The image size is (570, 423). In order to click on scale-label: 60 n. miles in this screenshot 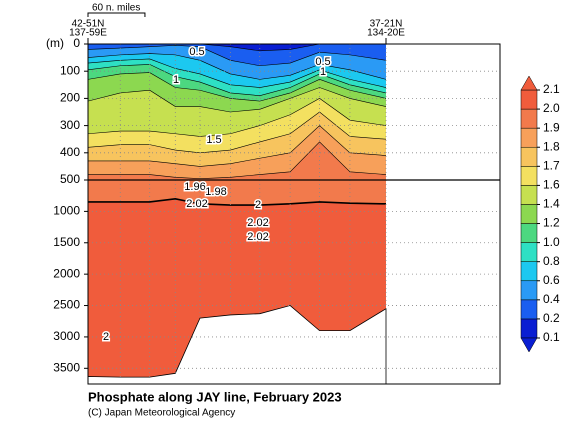, I will do `click(116, 8)`.